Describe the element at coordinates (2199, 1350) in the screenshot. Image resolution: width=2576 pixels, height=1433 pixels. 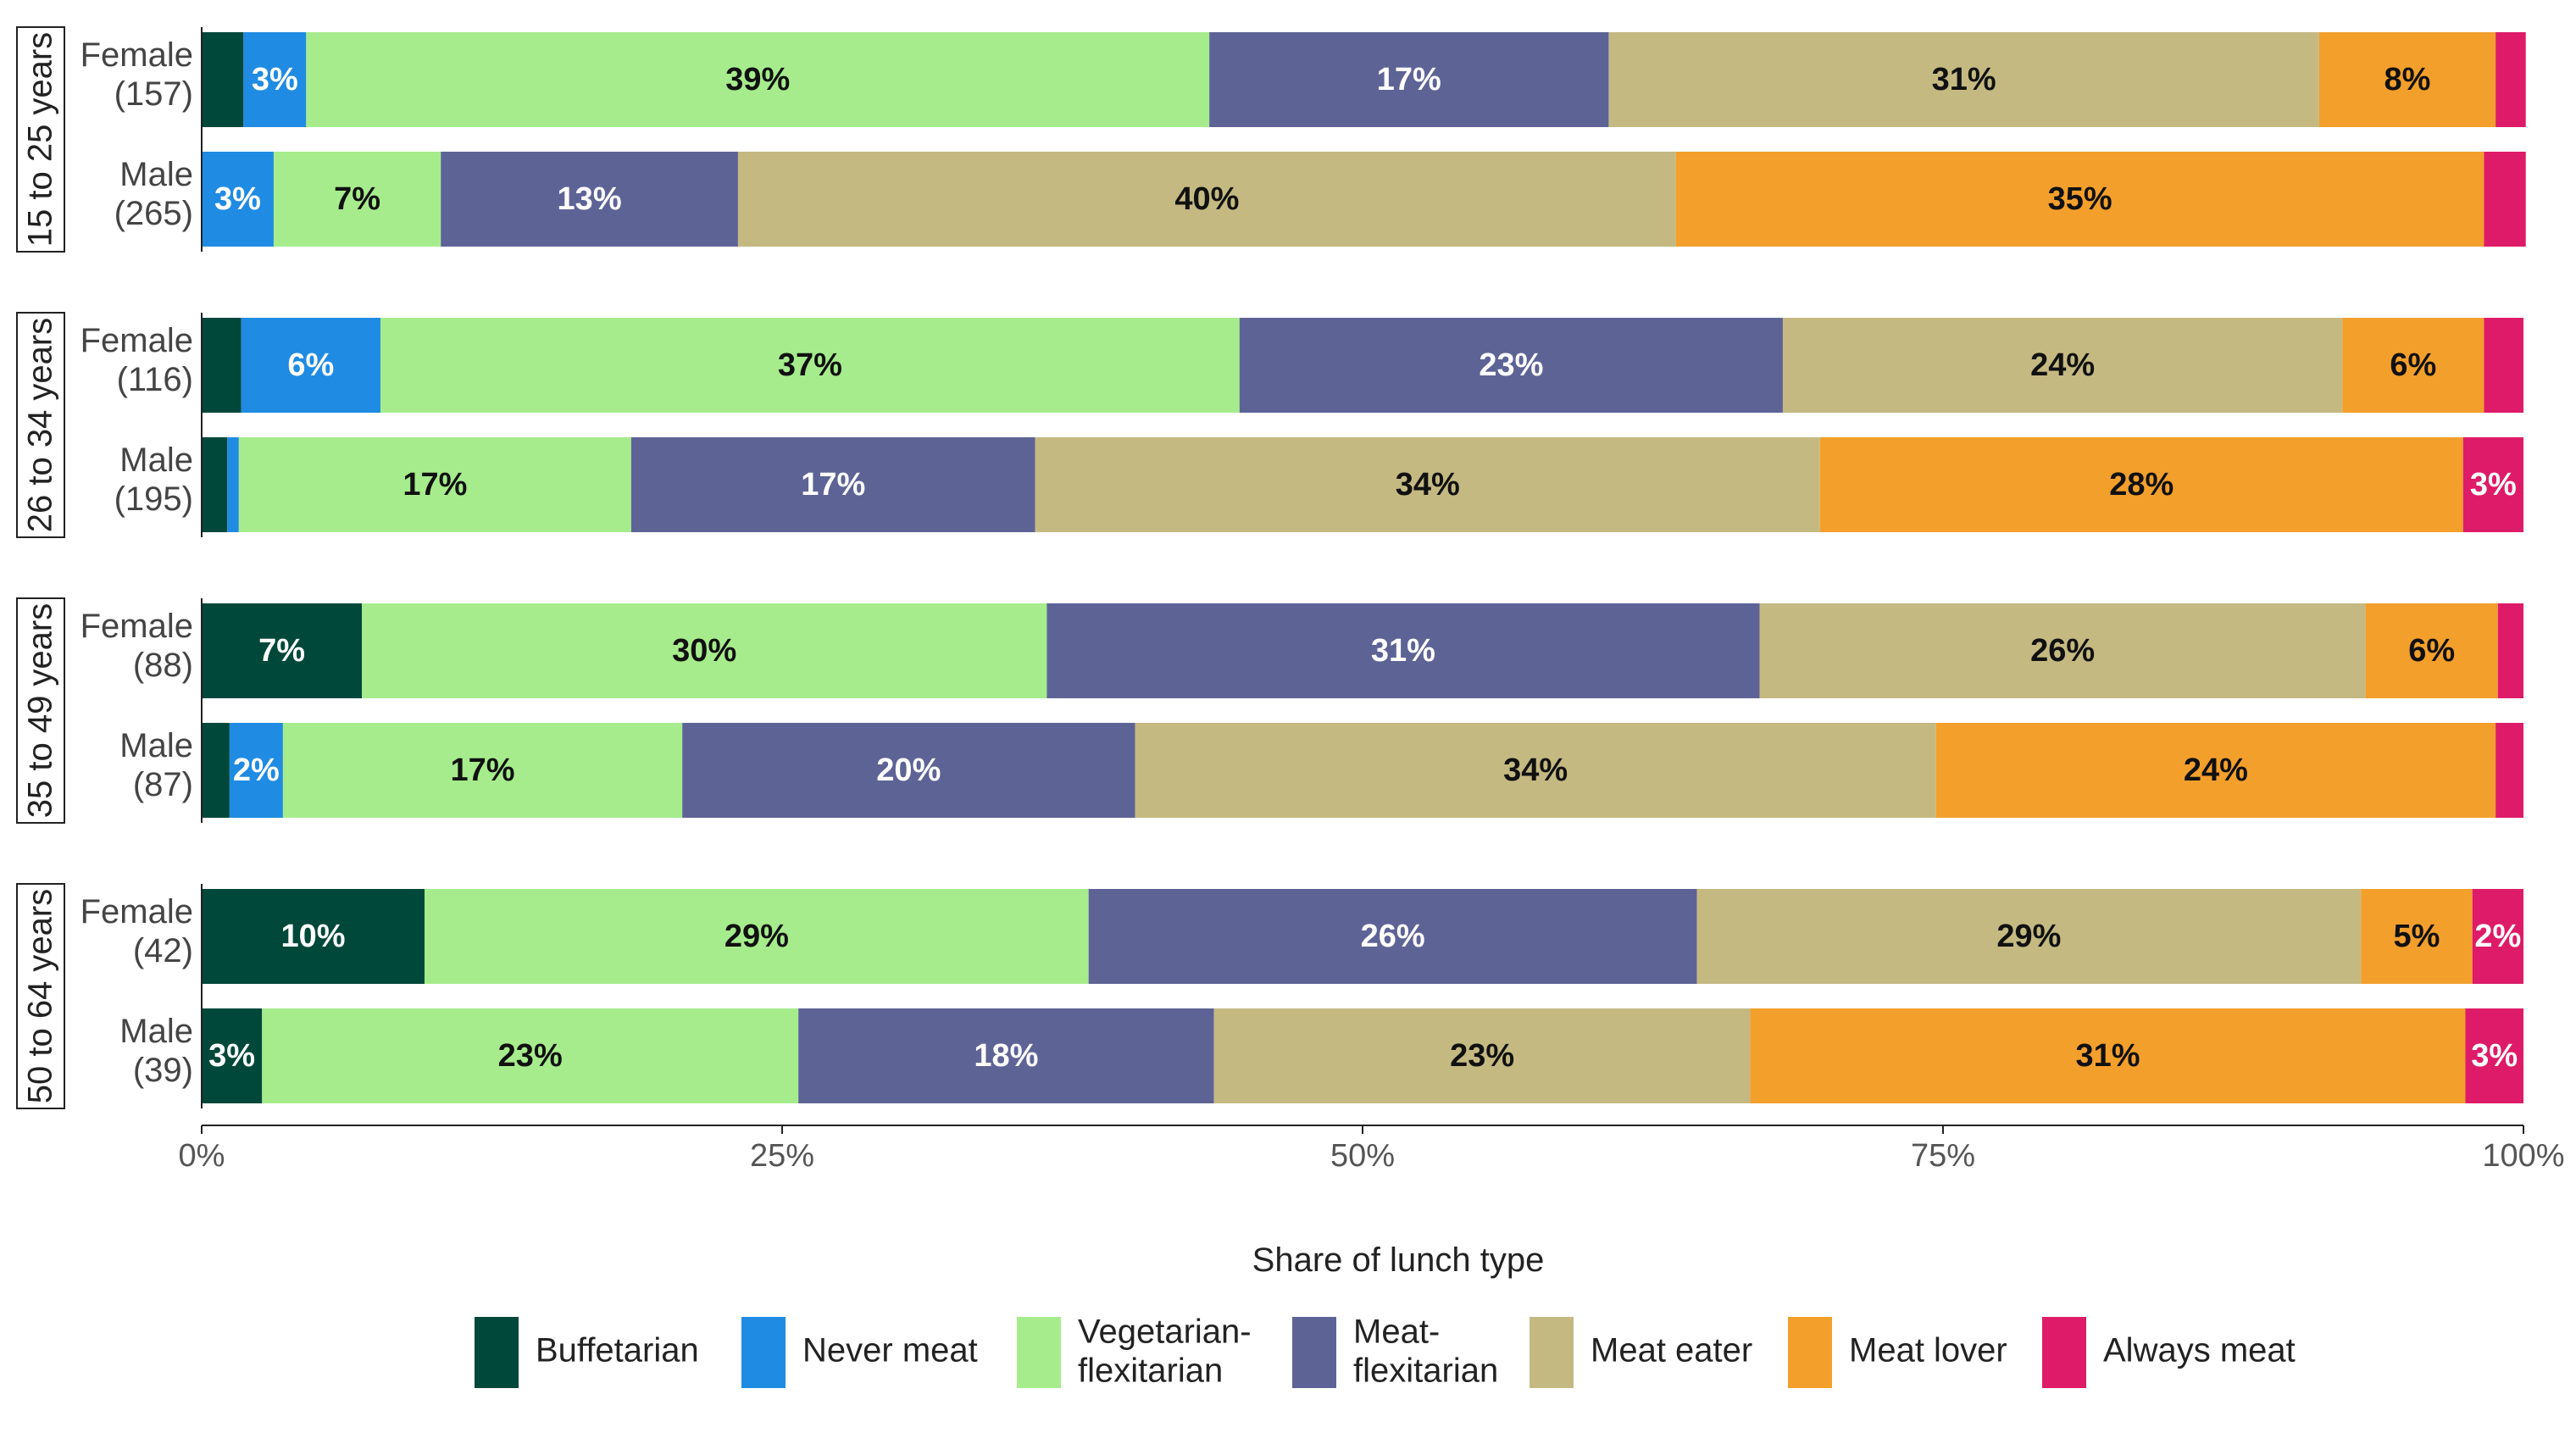
I see `legend-label: Always meat` at that location.